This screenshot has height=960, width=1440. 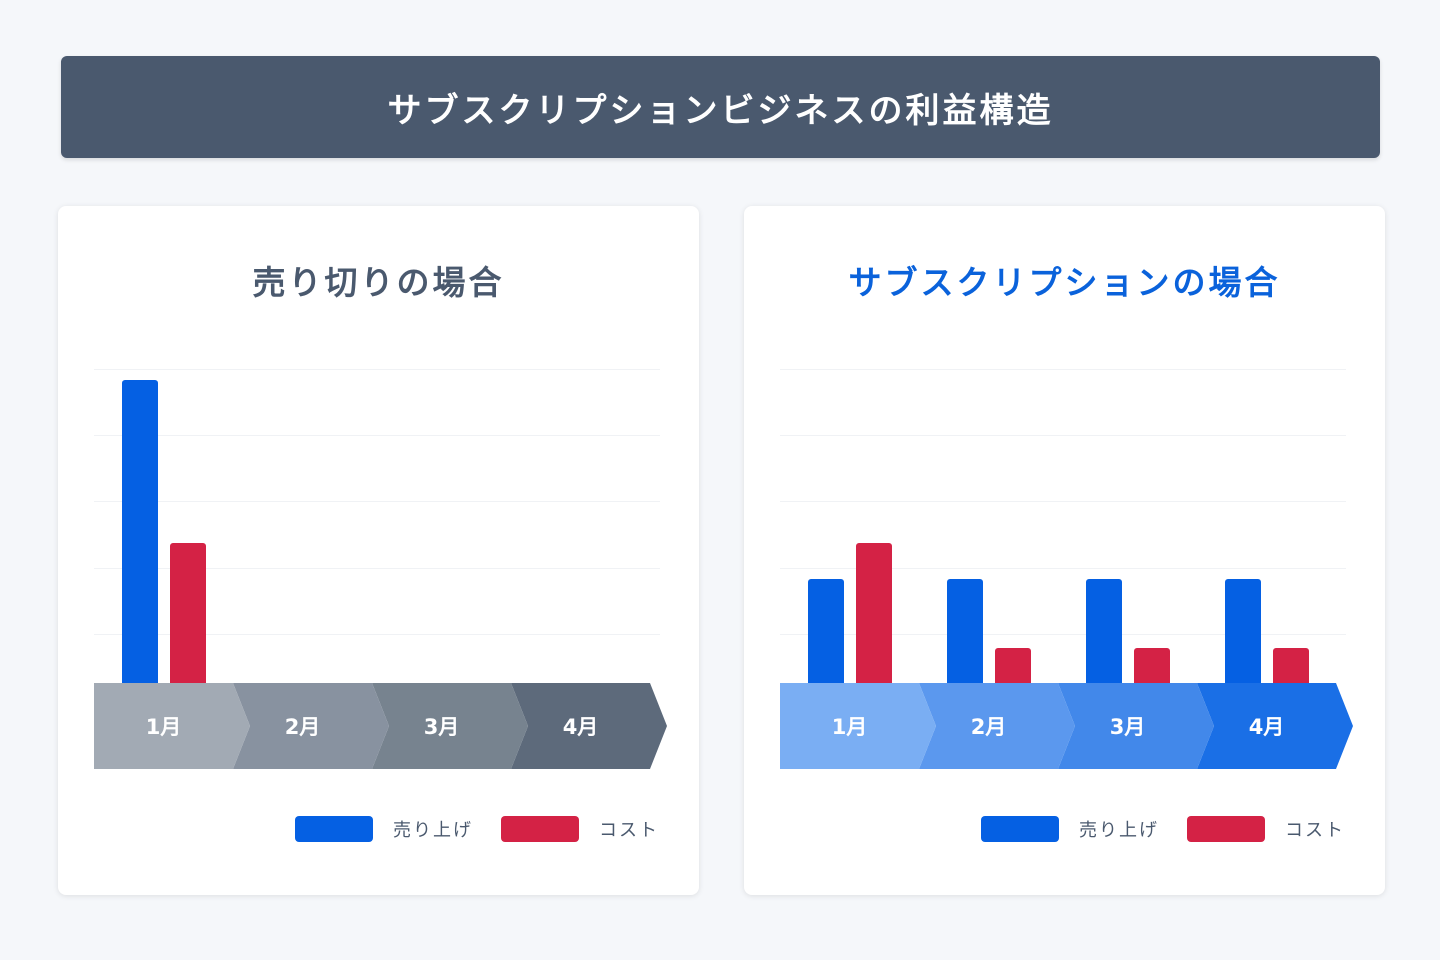 I want to click on title-banner: サブスクリプションビジネスの利益構造, so click(x=720, y=107).